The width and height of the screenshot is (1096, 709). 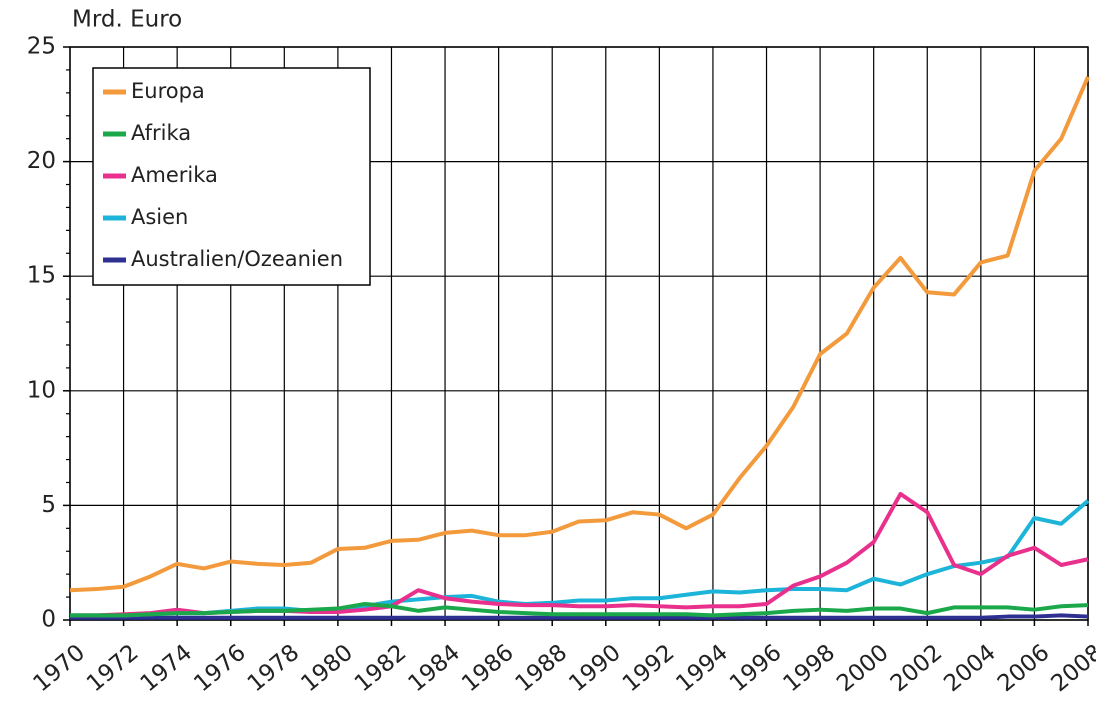 What do you see at coordinates (756, 669) in the screenshot?
I see `x-tick-label: 1996` at bounding box center [756, 669].